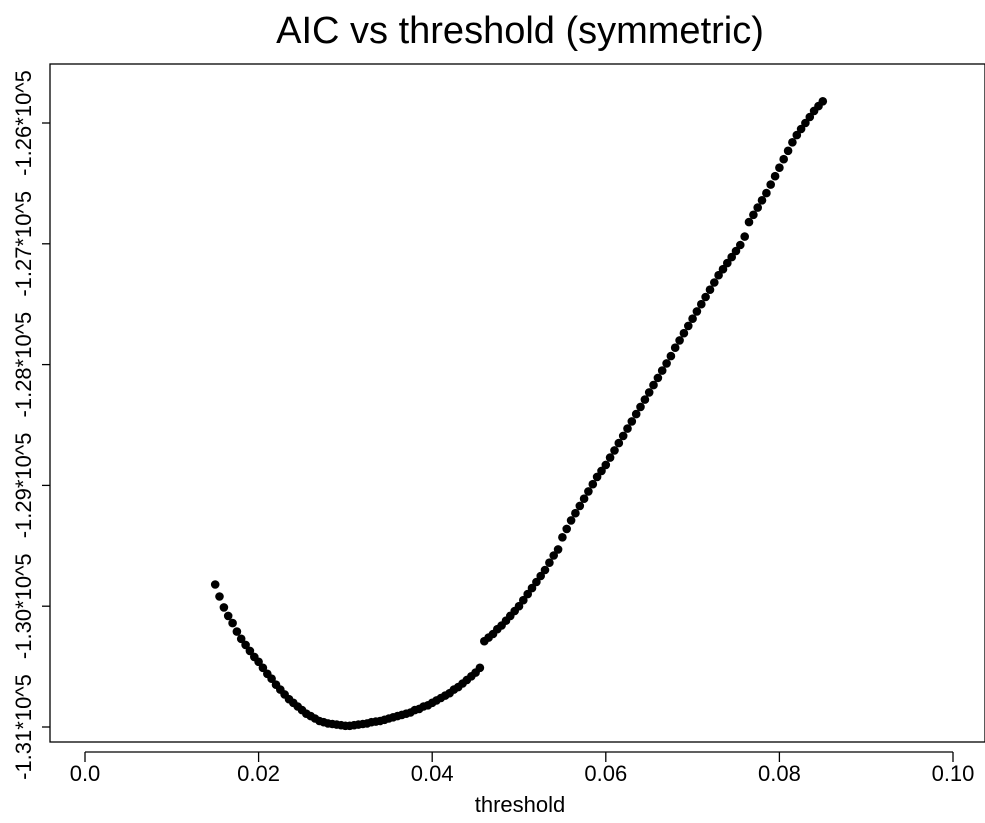  Describe the element at coordinates (23, 123) in the screenshot. I see `y-tick-label: -1.26*10^5` at that location.